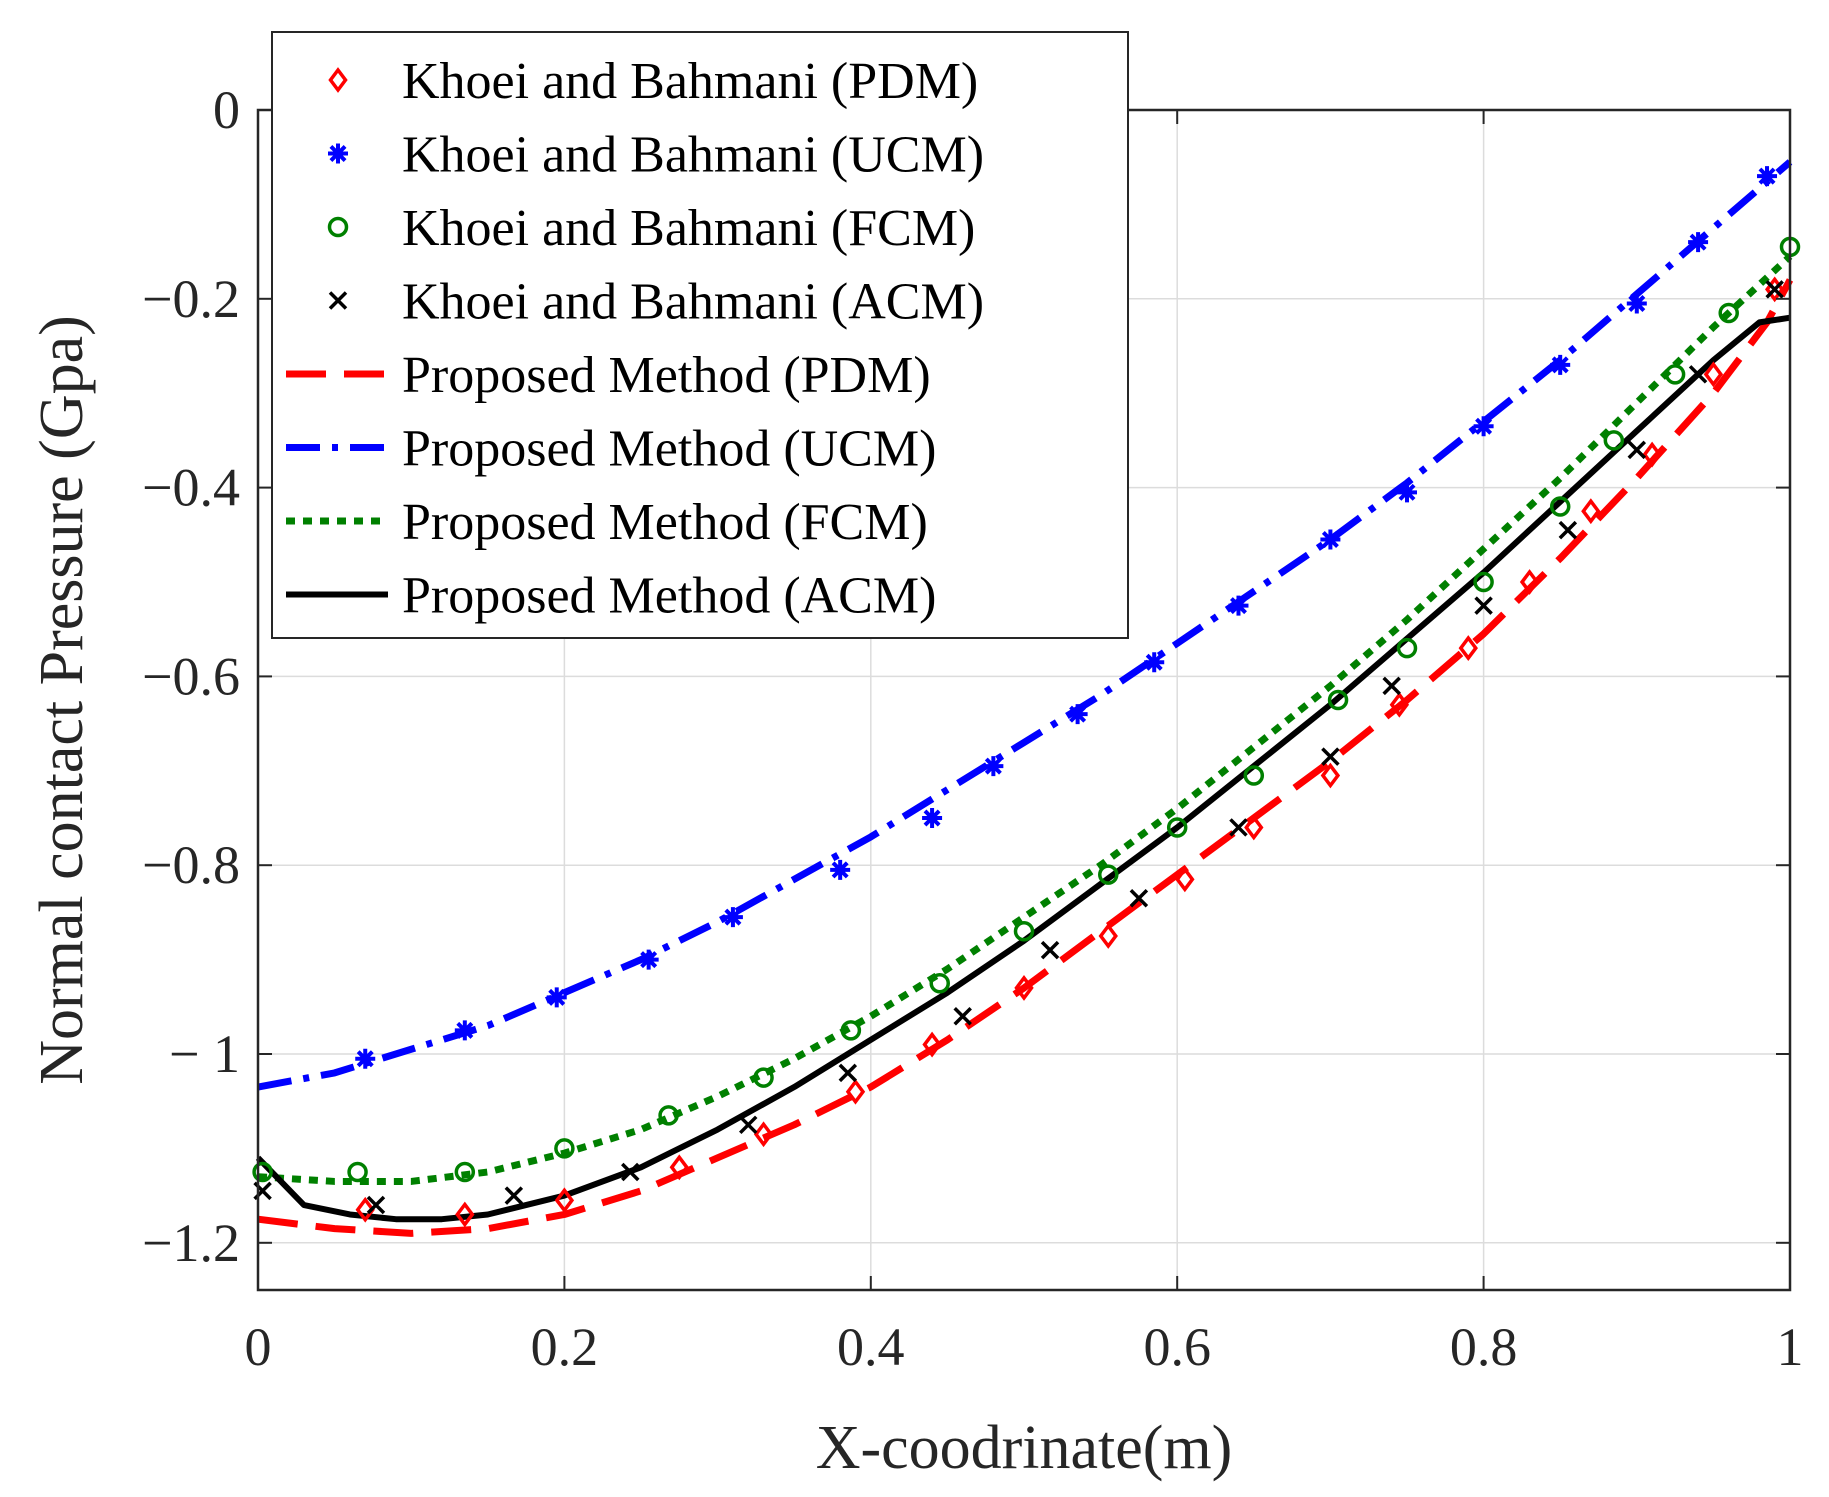  Describe the element at coordinates (666, 375) in the screenshot. I see `legend-label: Proposed Method (PDM)` at that location.